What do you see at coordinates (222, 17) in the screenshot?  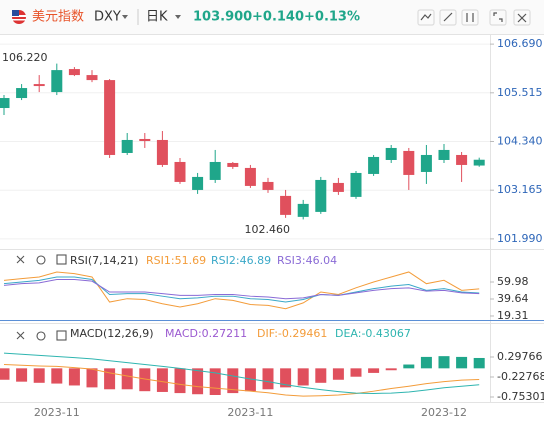 I see `last-price: 103.900` at bounding box center [222, 17].